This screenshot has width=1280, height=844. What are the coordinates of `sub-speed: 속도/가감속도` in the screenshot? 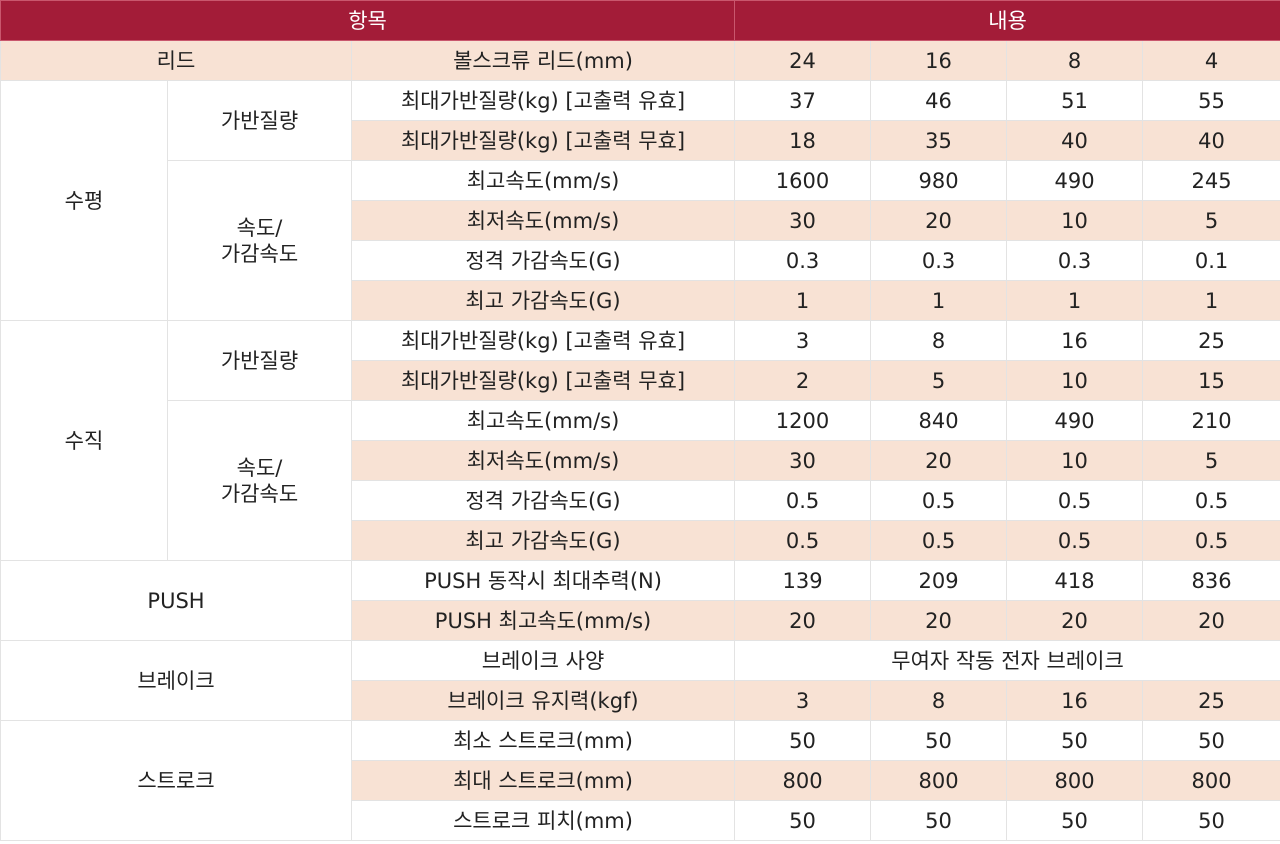 It's located at (259, 480).